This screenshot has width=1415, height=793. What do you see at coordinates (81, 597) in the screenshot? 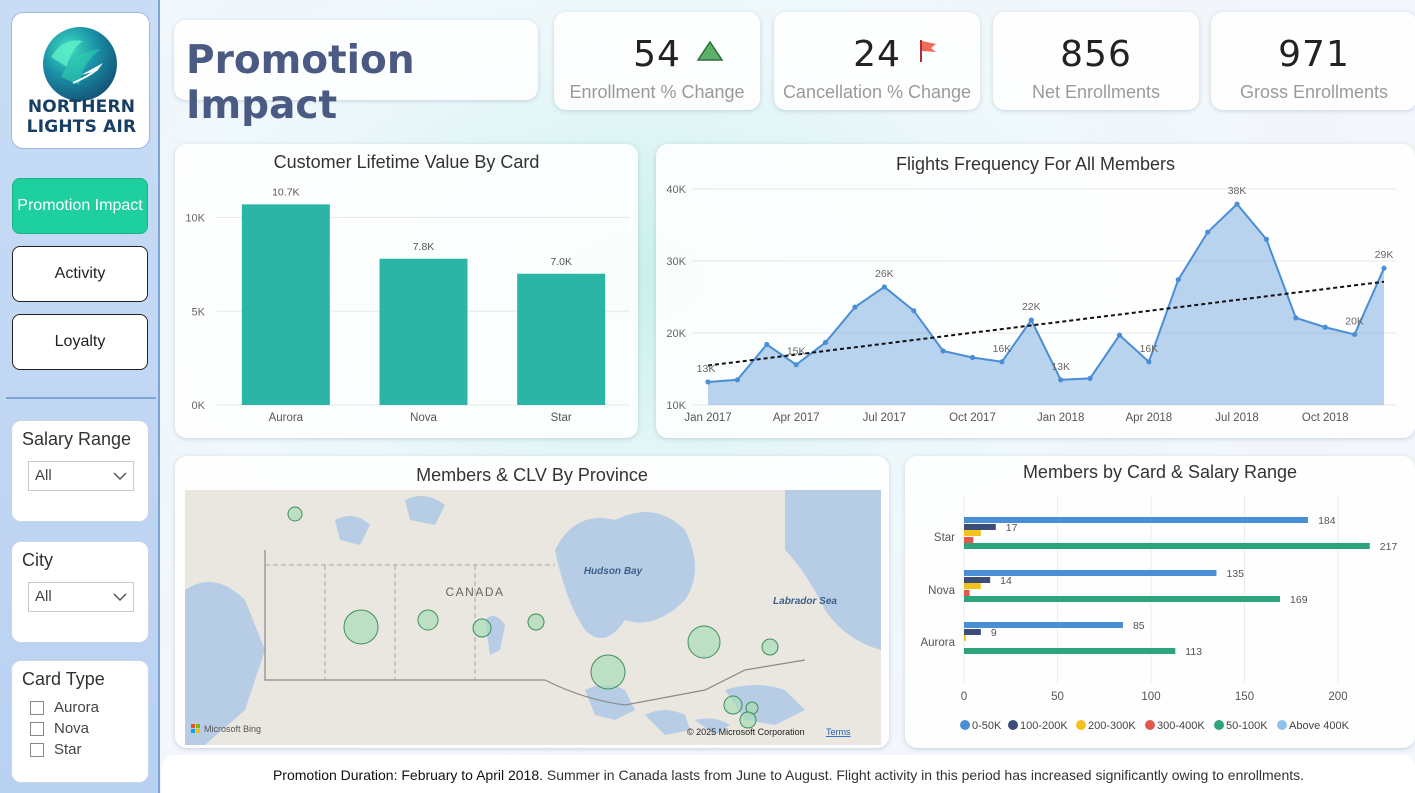
I see `city-dropdown: All` at bounding box center [81, 597].